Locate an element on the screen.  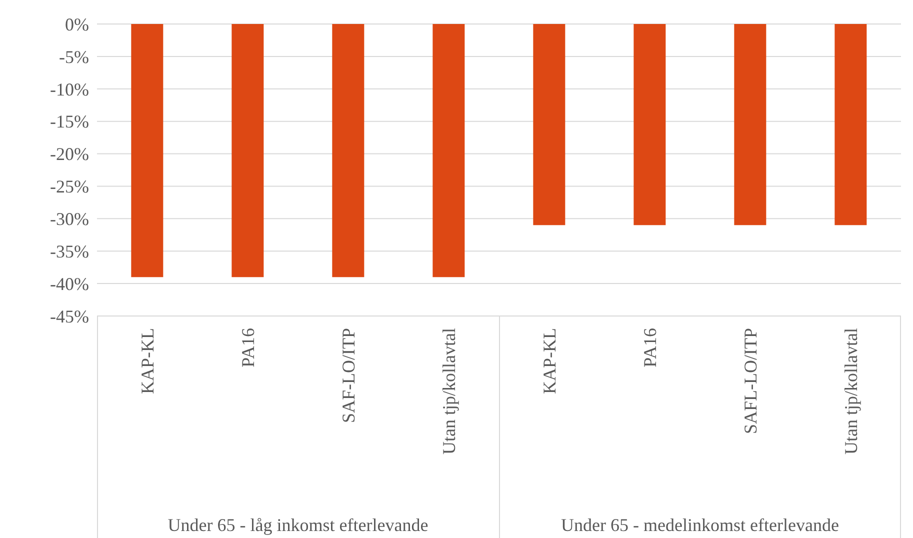
text: Under 65 - låg inkomst efterlevande is located at coordinates (298, 525).